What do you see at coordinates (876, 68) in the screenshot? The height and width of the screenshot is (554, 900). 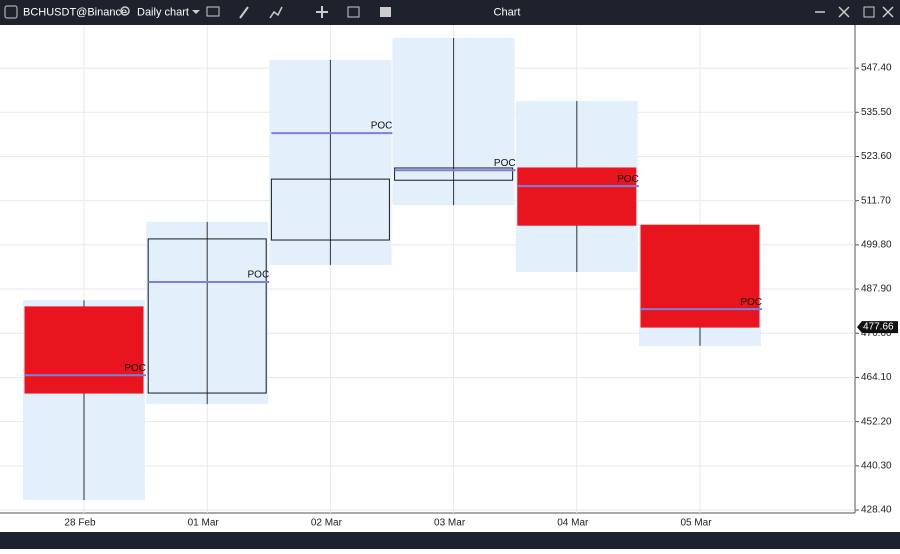 I see `y-tick-label: 547.40` at bounding box center [876, 68].